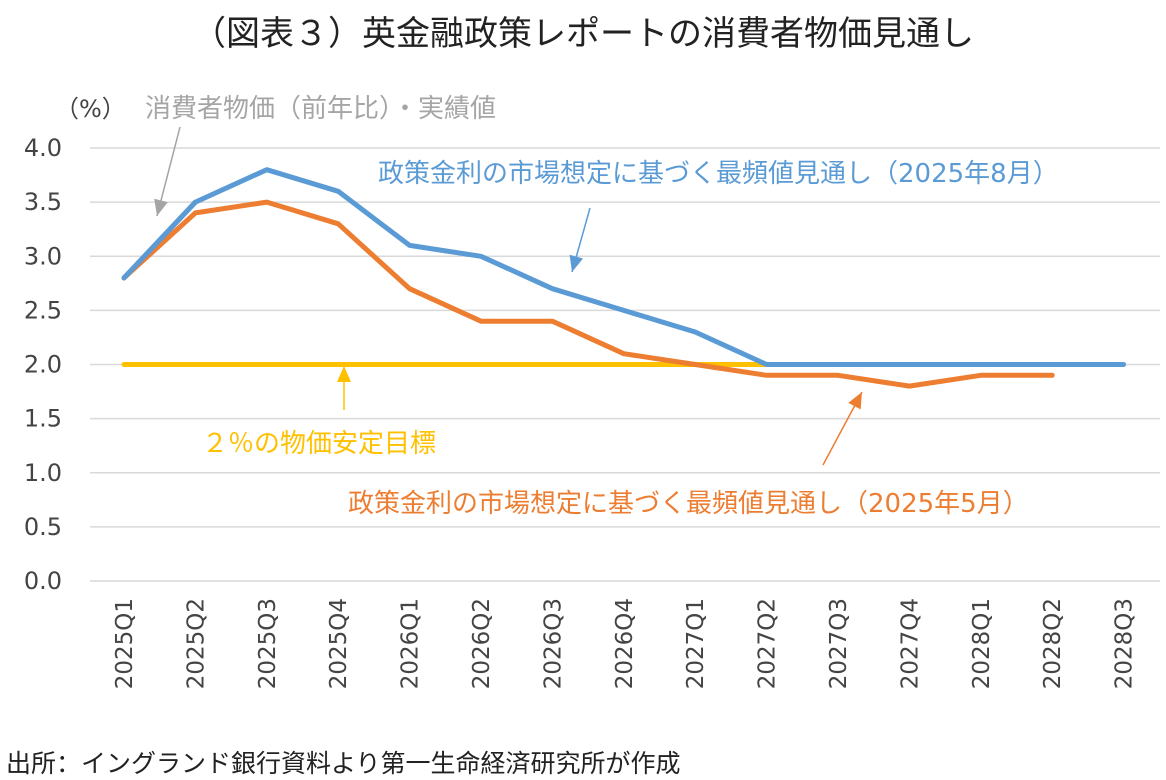 This screenshot has height=780, width=1166. Describe the element at coordinates (43, 527) in the screenshot. I see `y-tick-label: 0.5` at that location.